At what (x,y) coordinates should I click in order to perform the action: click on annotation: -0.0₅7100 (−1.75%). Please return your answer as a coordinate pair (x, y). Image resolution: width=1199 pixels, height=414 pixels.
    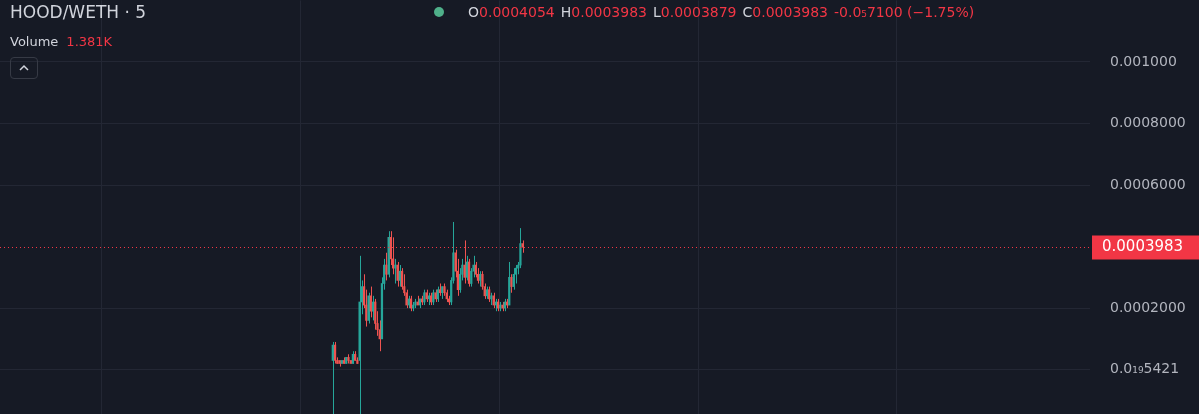
    Looking at the image, I should click on (904, 12).